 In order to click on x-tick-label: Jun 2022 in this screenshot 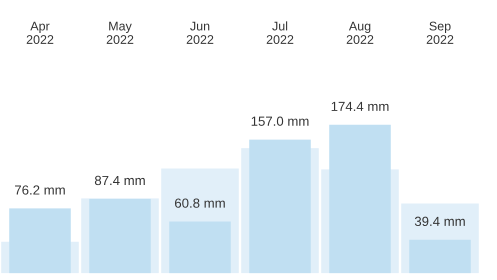, I will do `click(200, 33)`.